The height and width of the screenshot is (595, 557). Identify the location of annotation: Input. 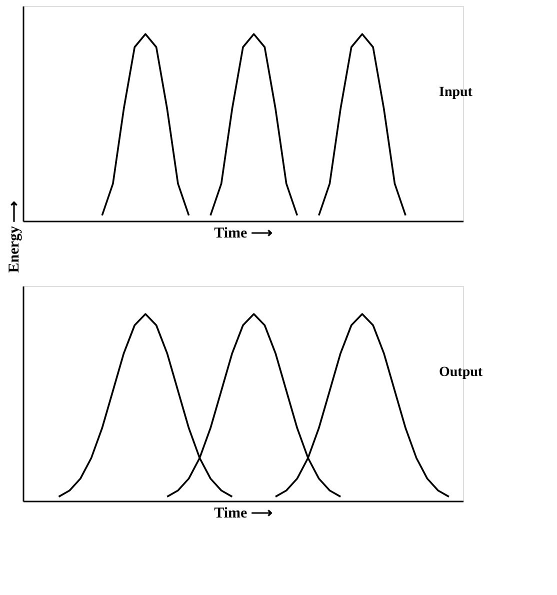
(456, 92).